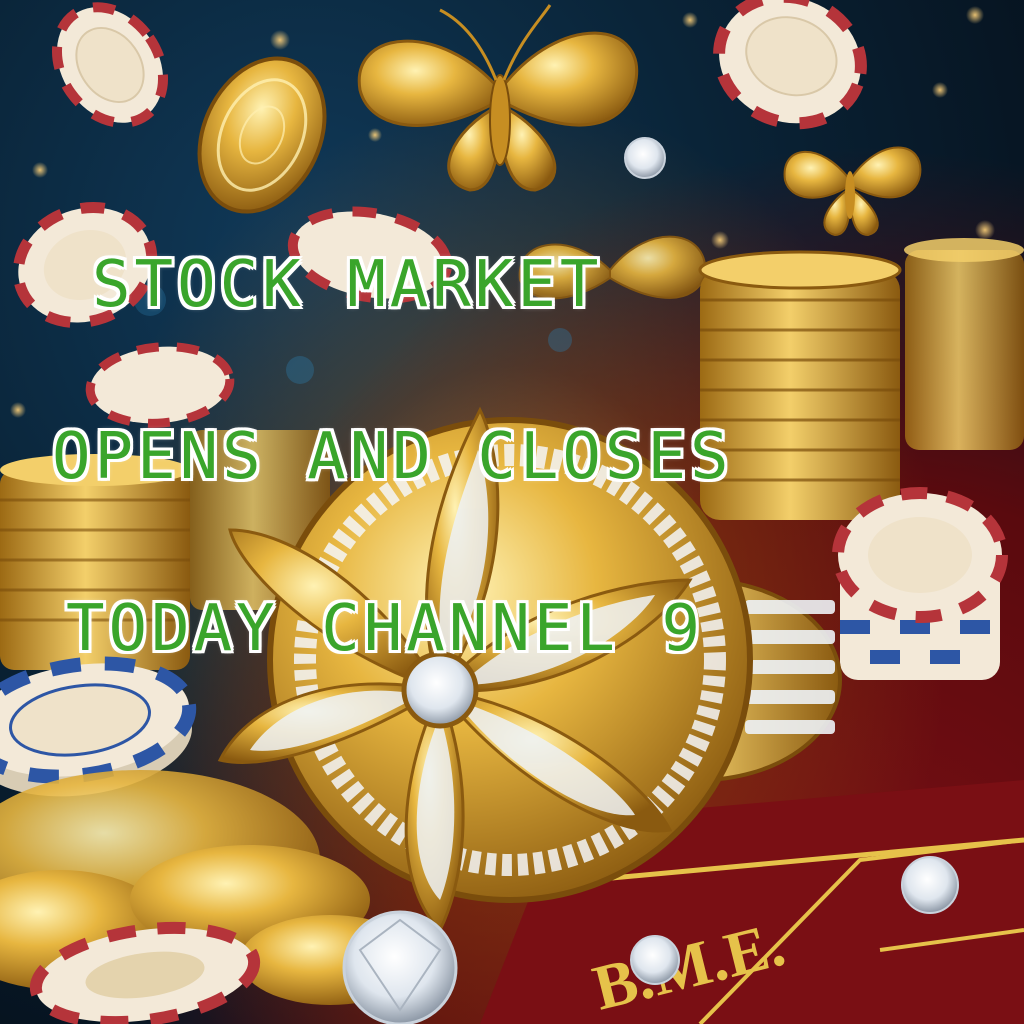 The height and width of the screenshot is (1024, 1024). Describe the element at coordinates (370, 255) in the screenshot. I see `poker-chip-mid` at that location.